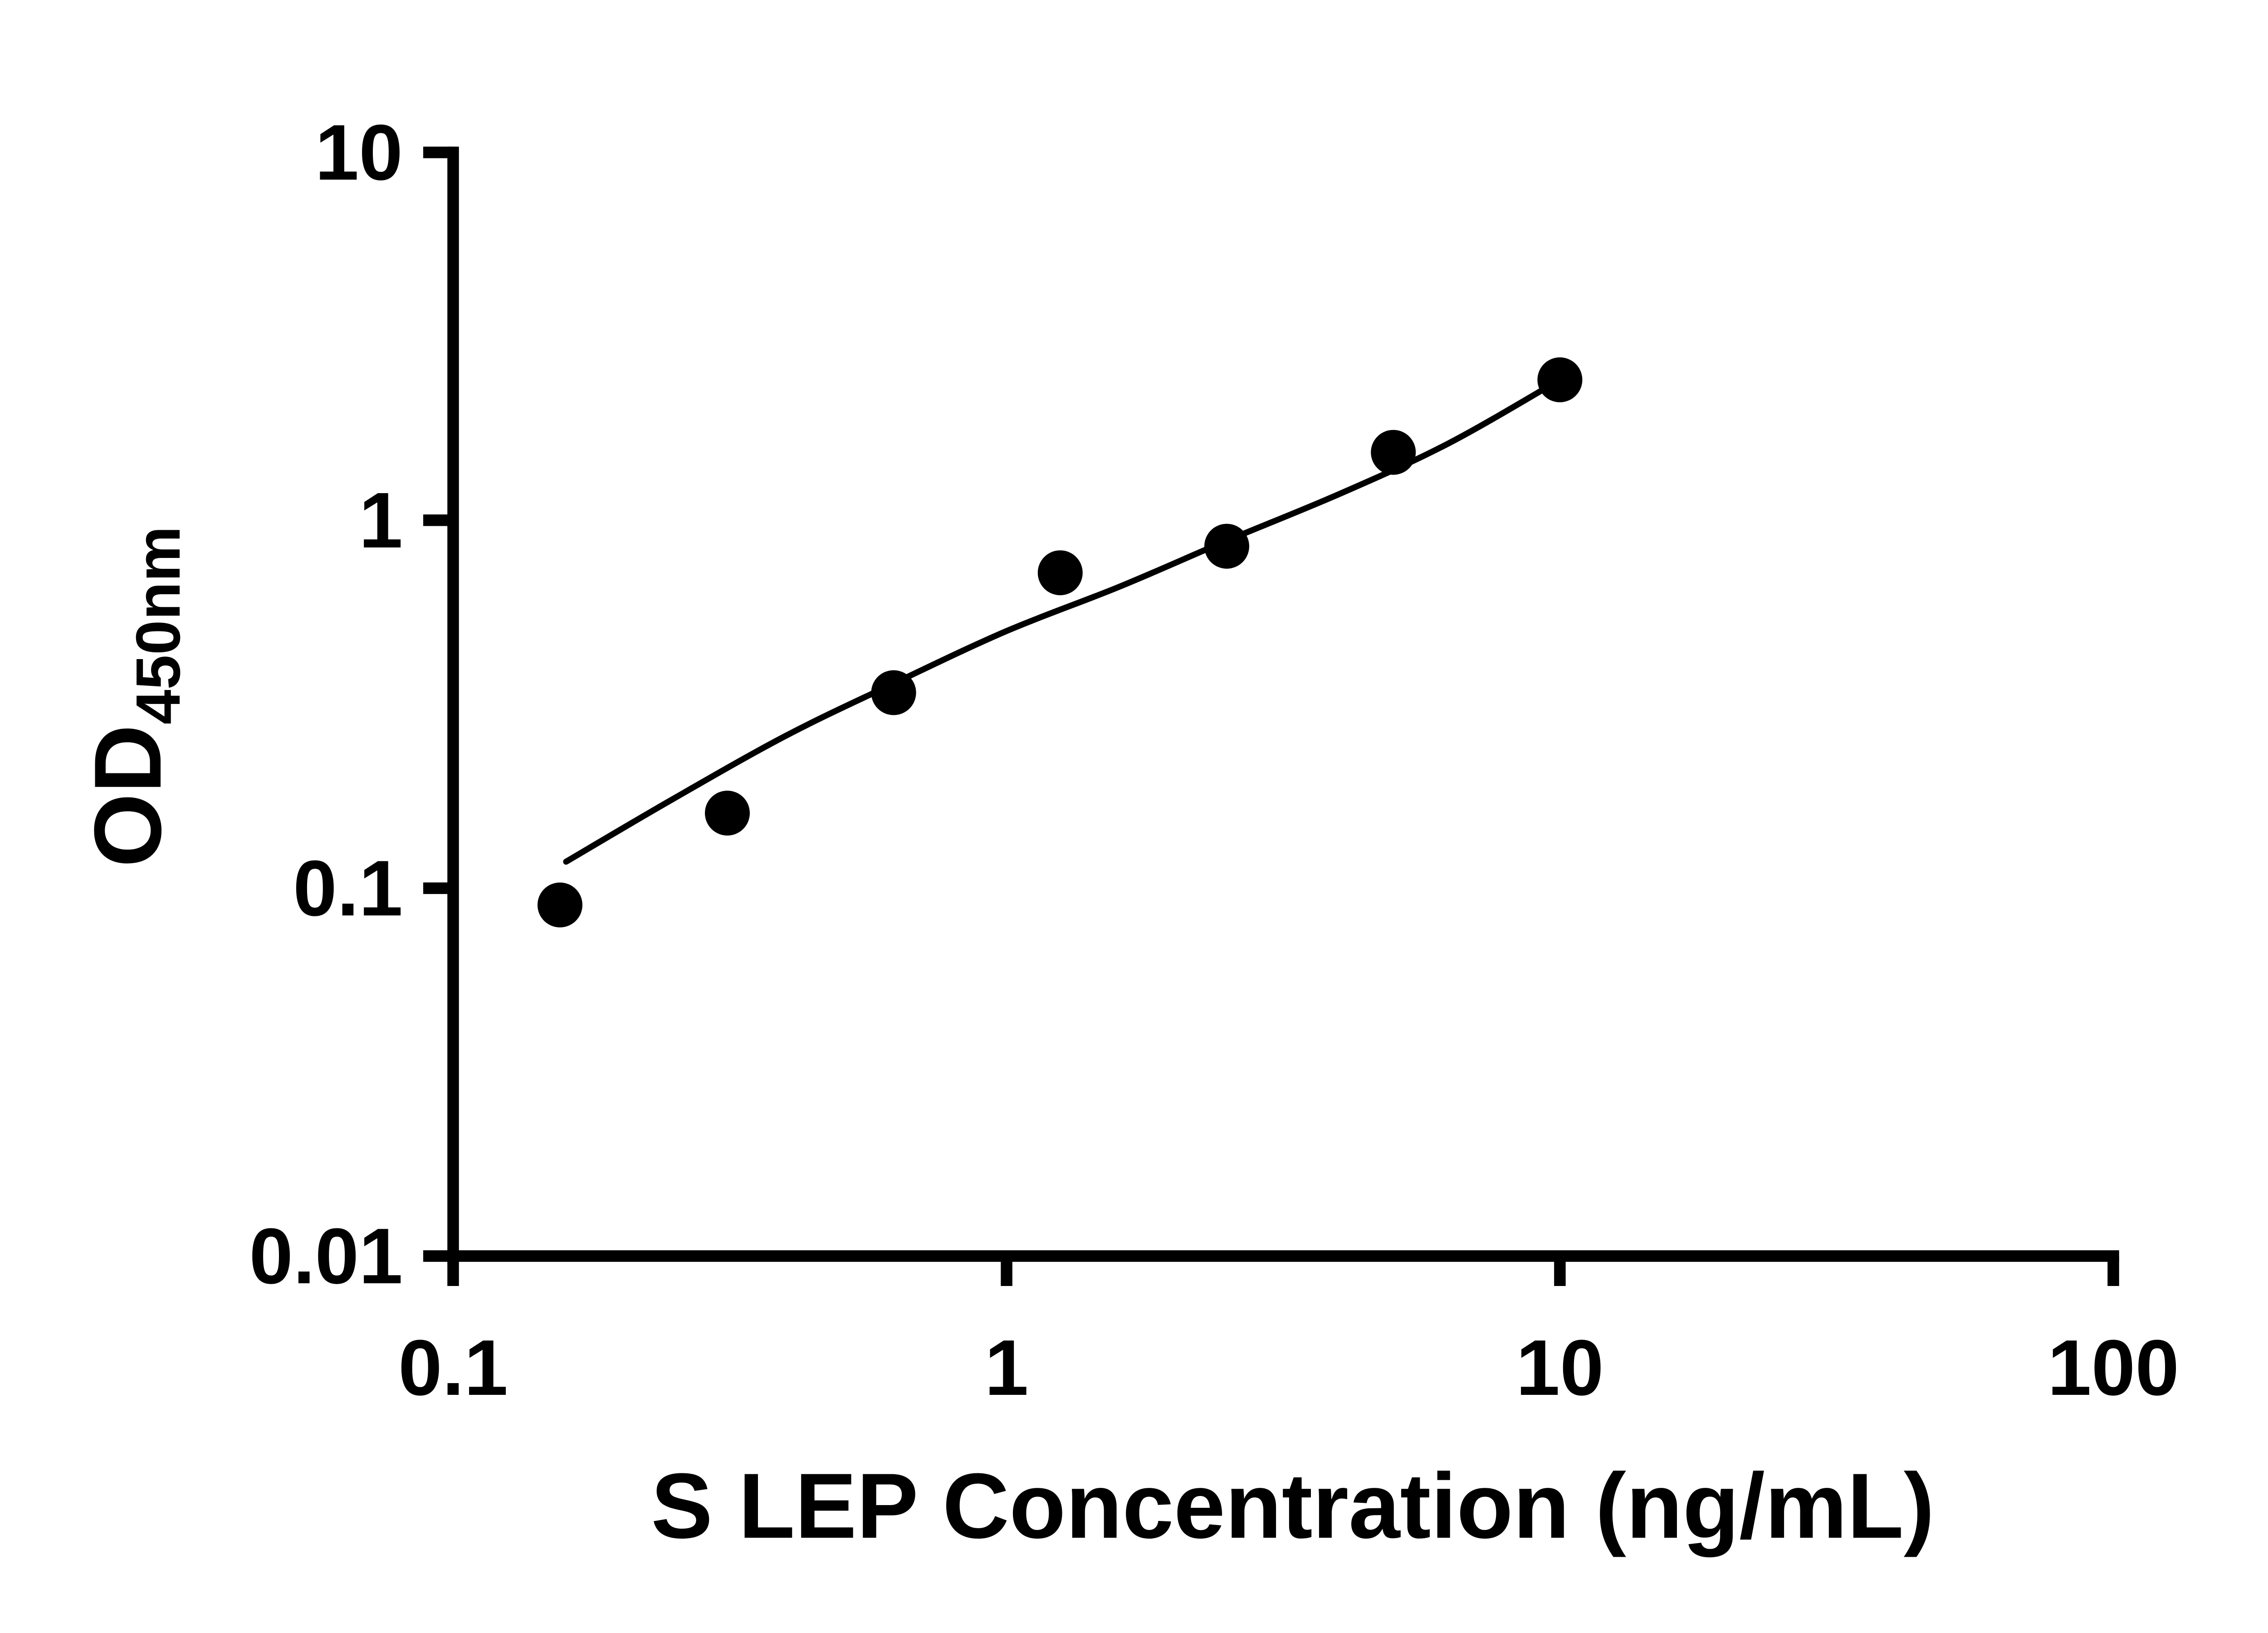 This screenshot has width=2268, height=1633. Describe the element at coordinates (128, 795) in the screenshot. I see `y-axis-title-main: OD` at that location.